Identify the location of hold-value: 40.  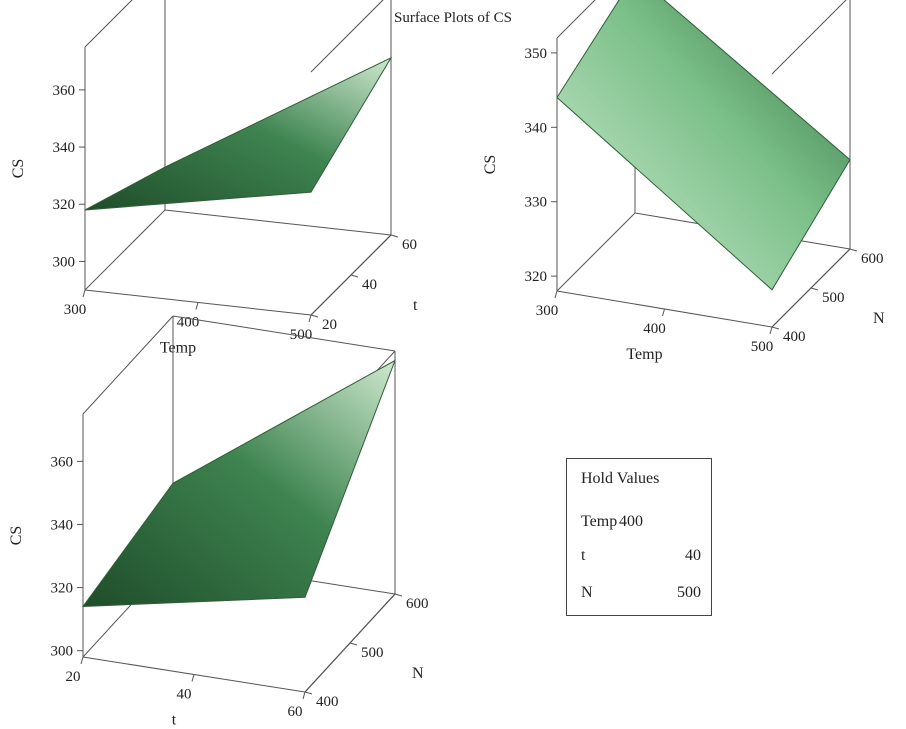
(693, 556).